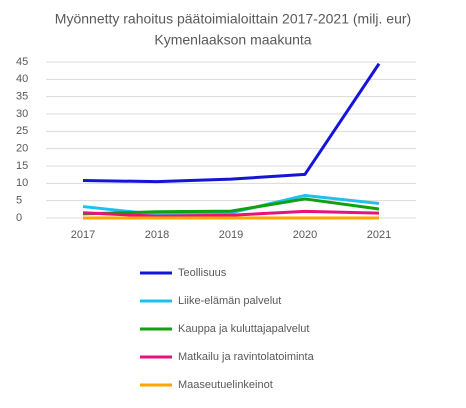 The width and height of the screenshot is (466, 408). What do you see at coordinates (231, 235) in the screenshot?
I see `x-tick-label: 2019` at bounding box center [231, 235].